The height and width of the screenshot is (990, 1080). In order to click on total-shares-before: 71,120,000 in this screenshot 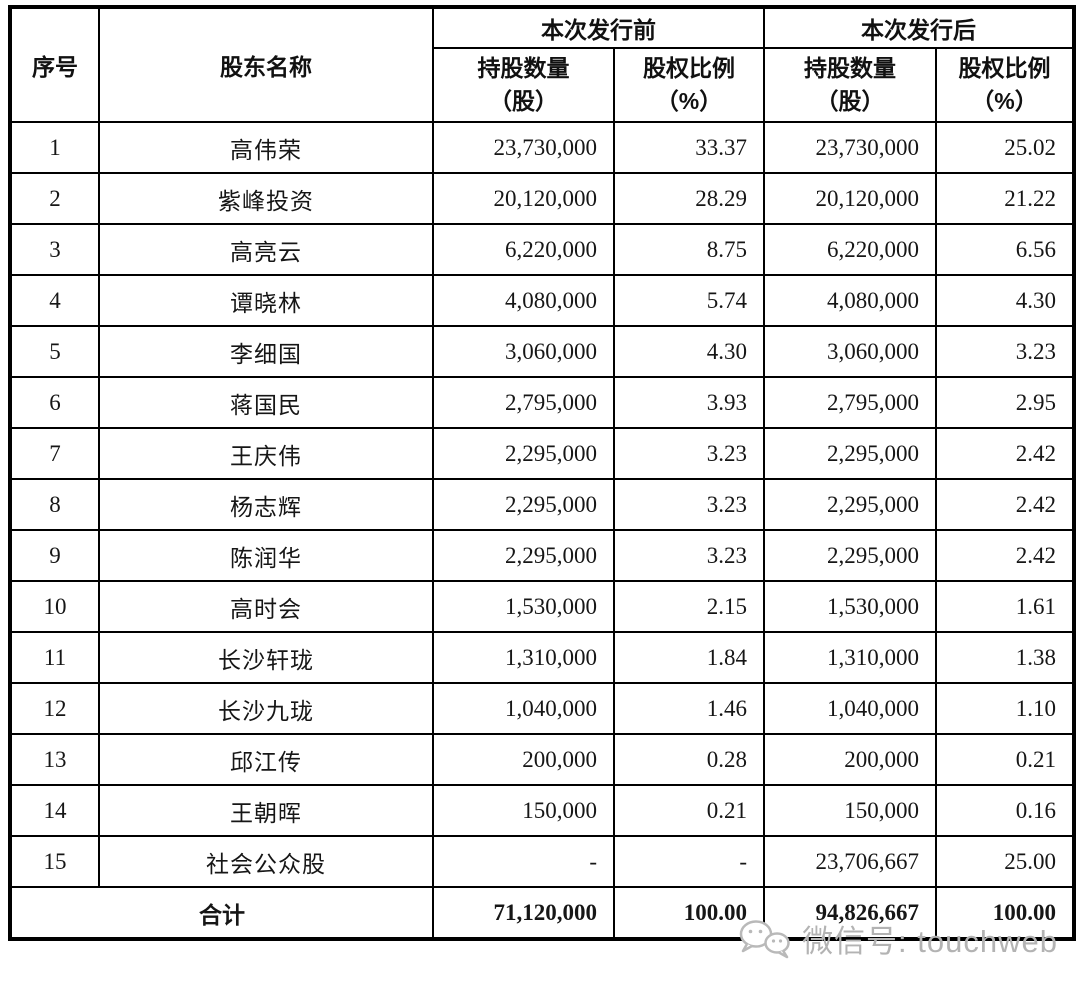, I will do `click(523, 913)`.